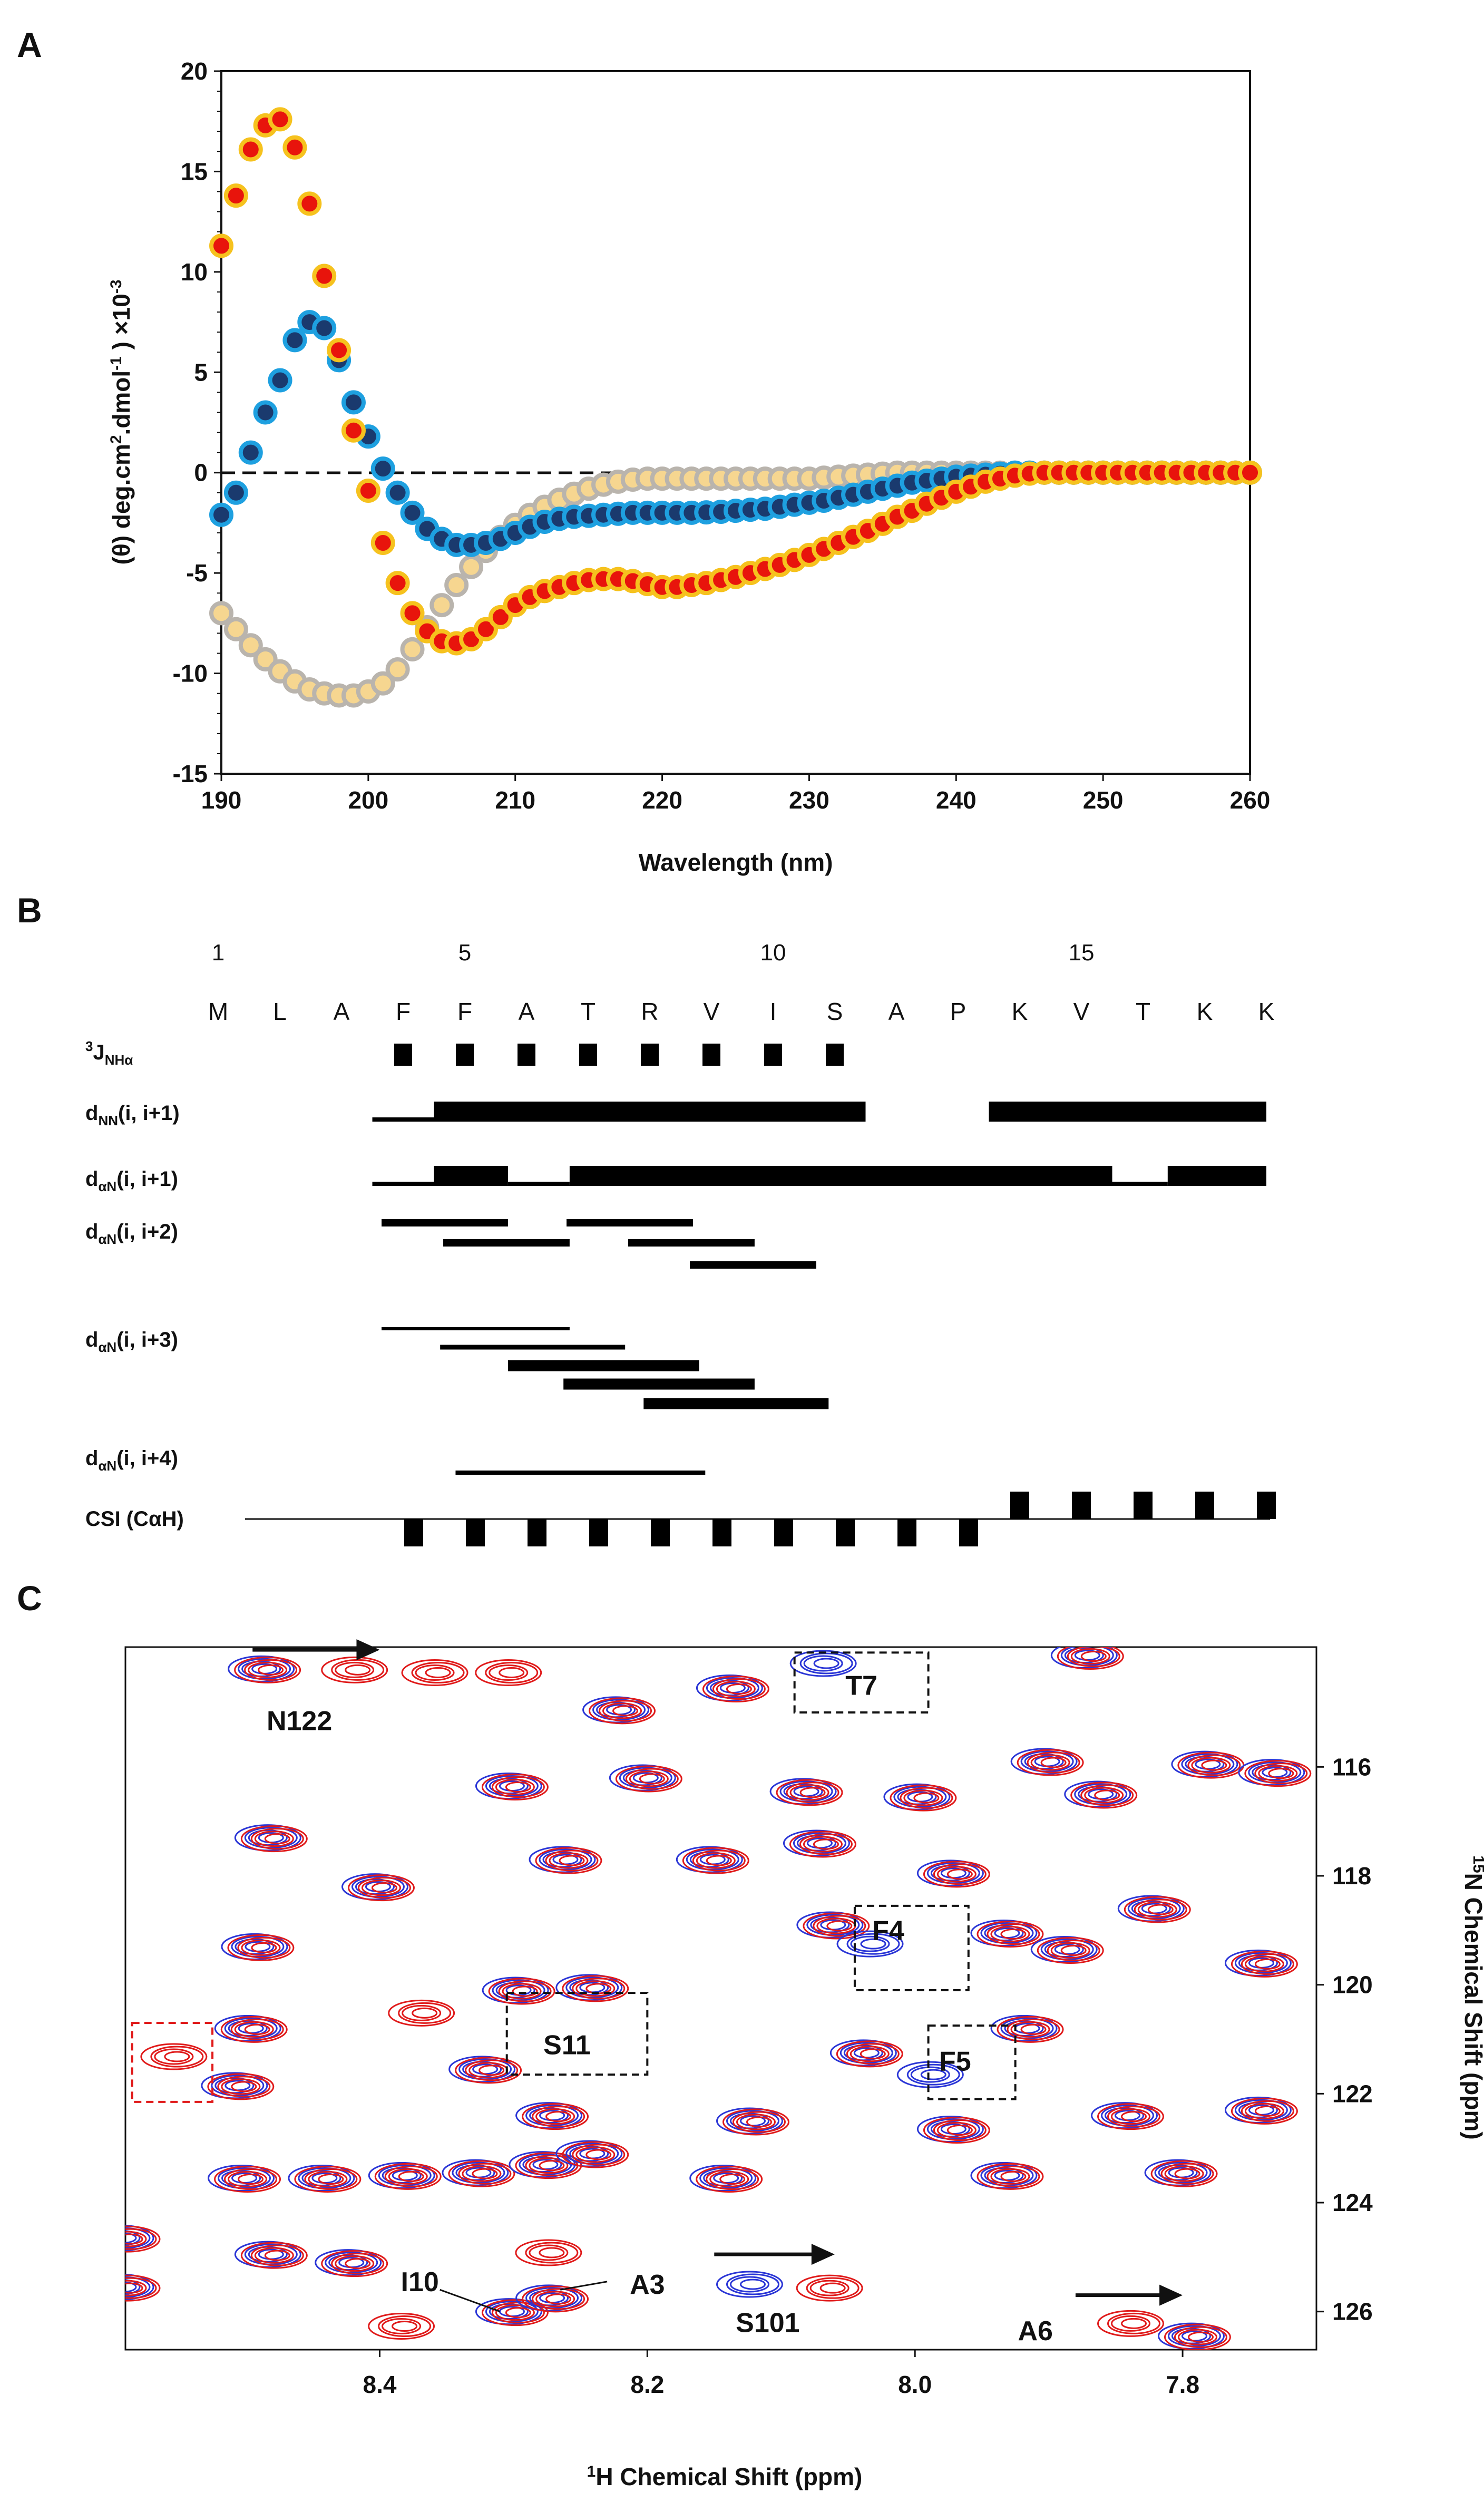 The width and height of the screenshot is (1484, 2502). Describe the element at coordinates (1352, 2093) in the screenshot. I see `hsqc-y-tick-label: 122` at that location.